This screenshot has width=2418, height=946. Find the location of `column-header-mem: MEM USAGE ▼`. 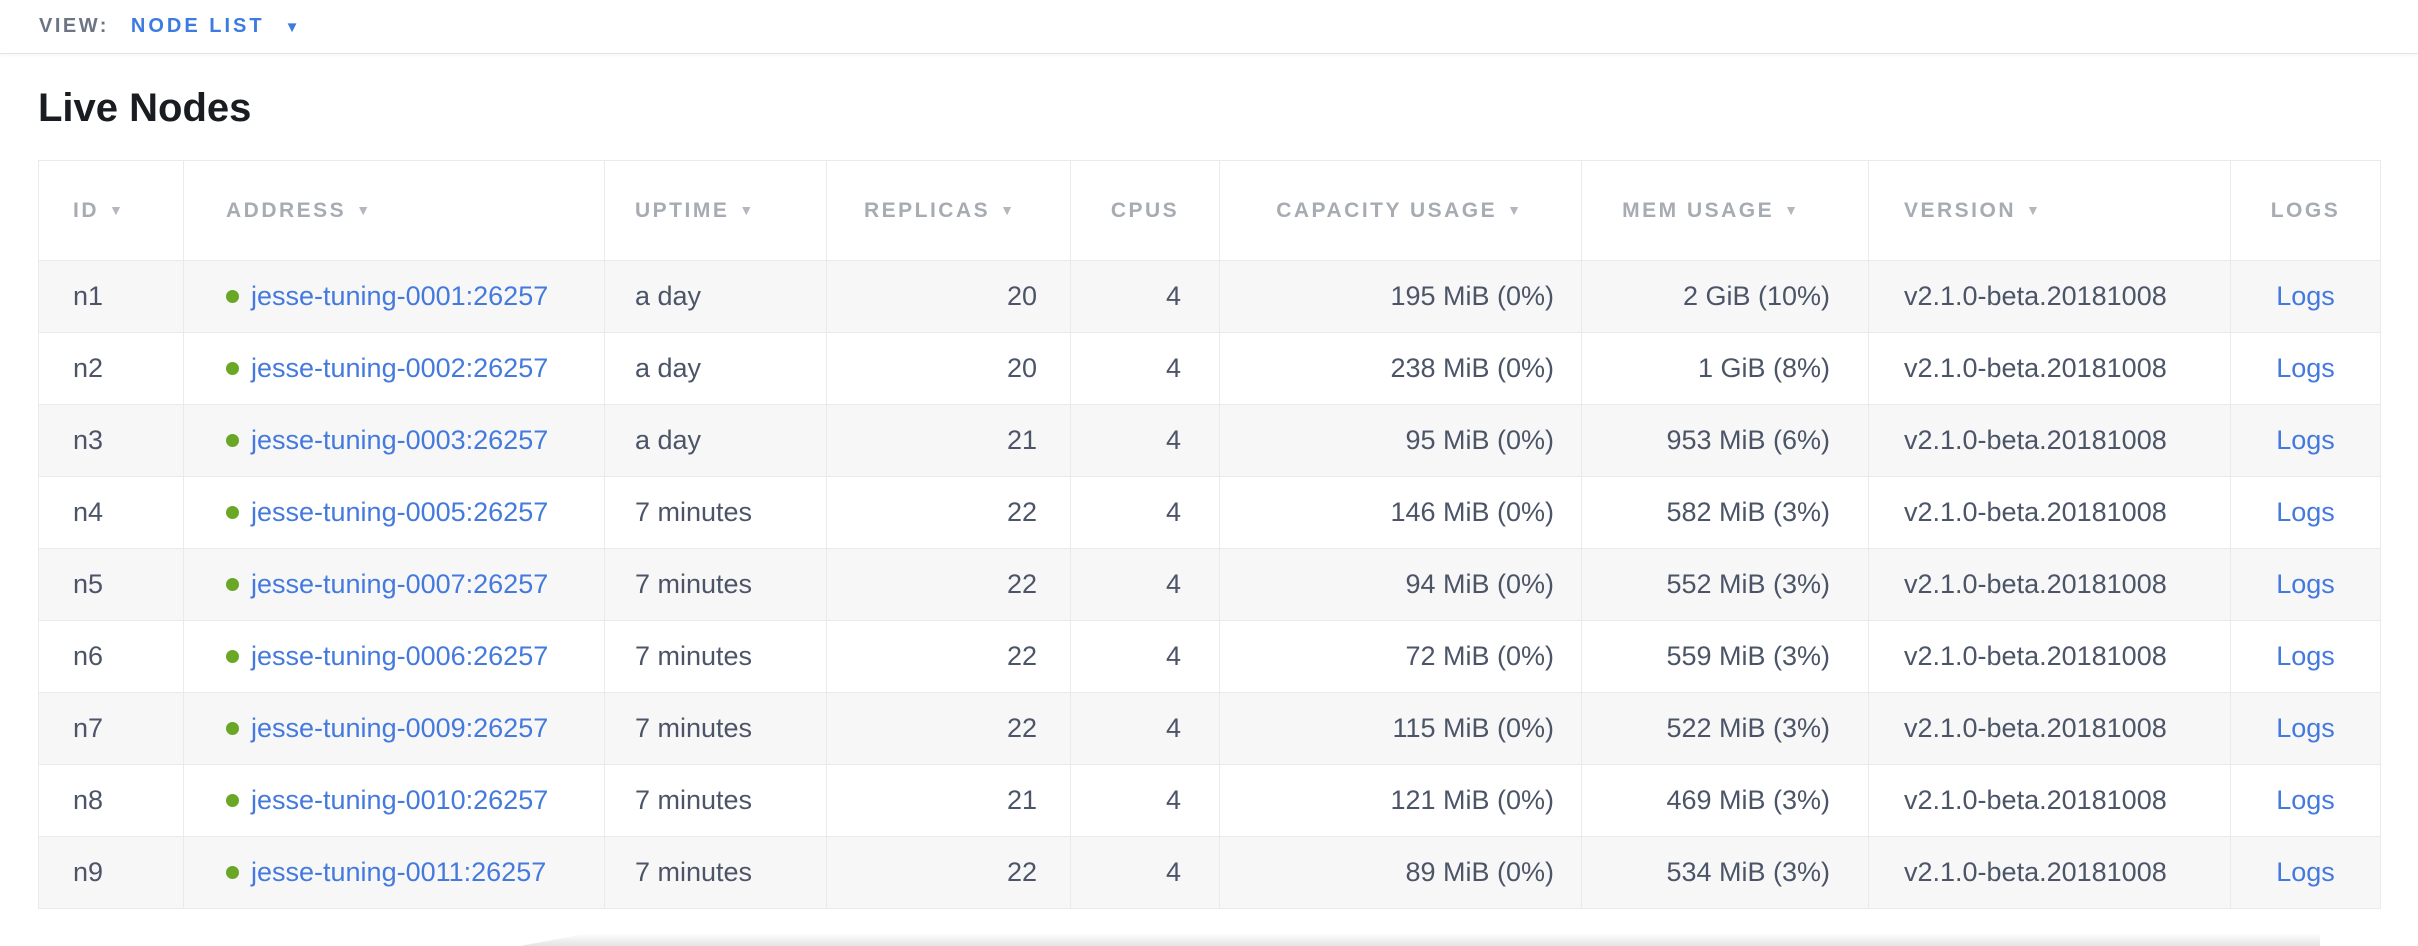

column-header-mem: MEM USAGE ▼ is located at coordinates (1725, 210).